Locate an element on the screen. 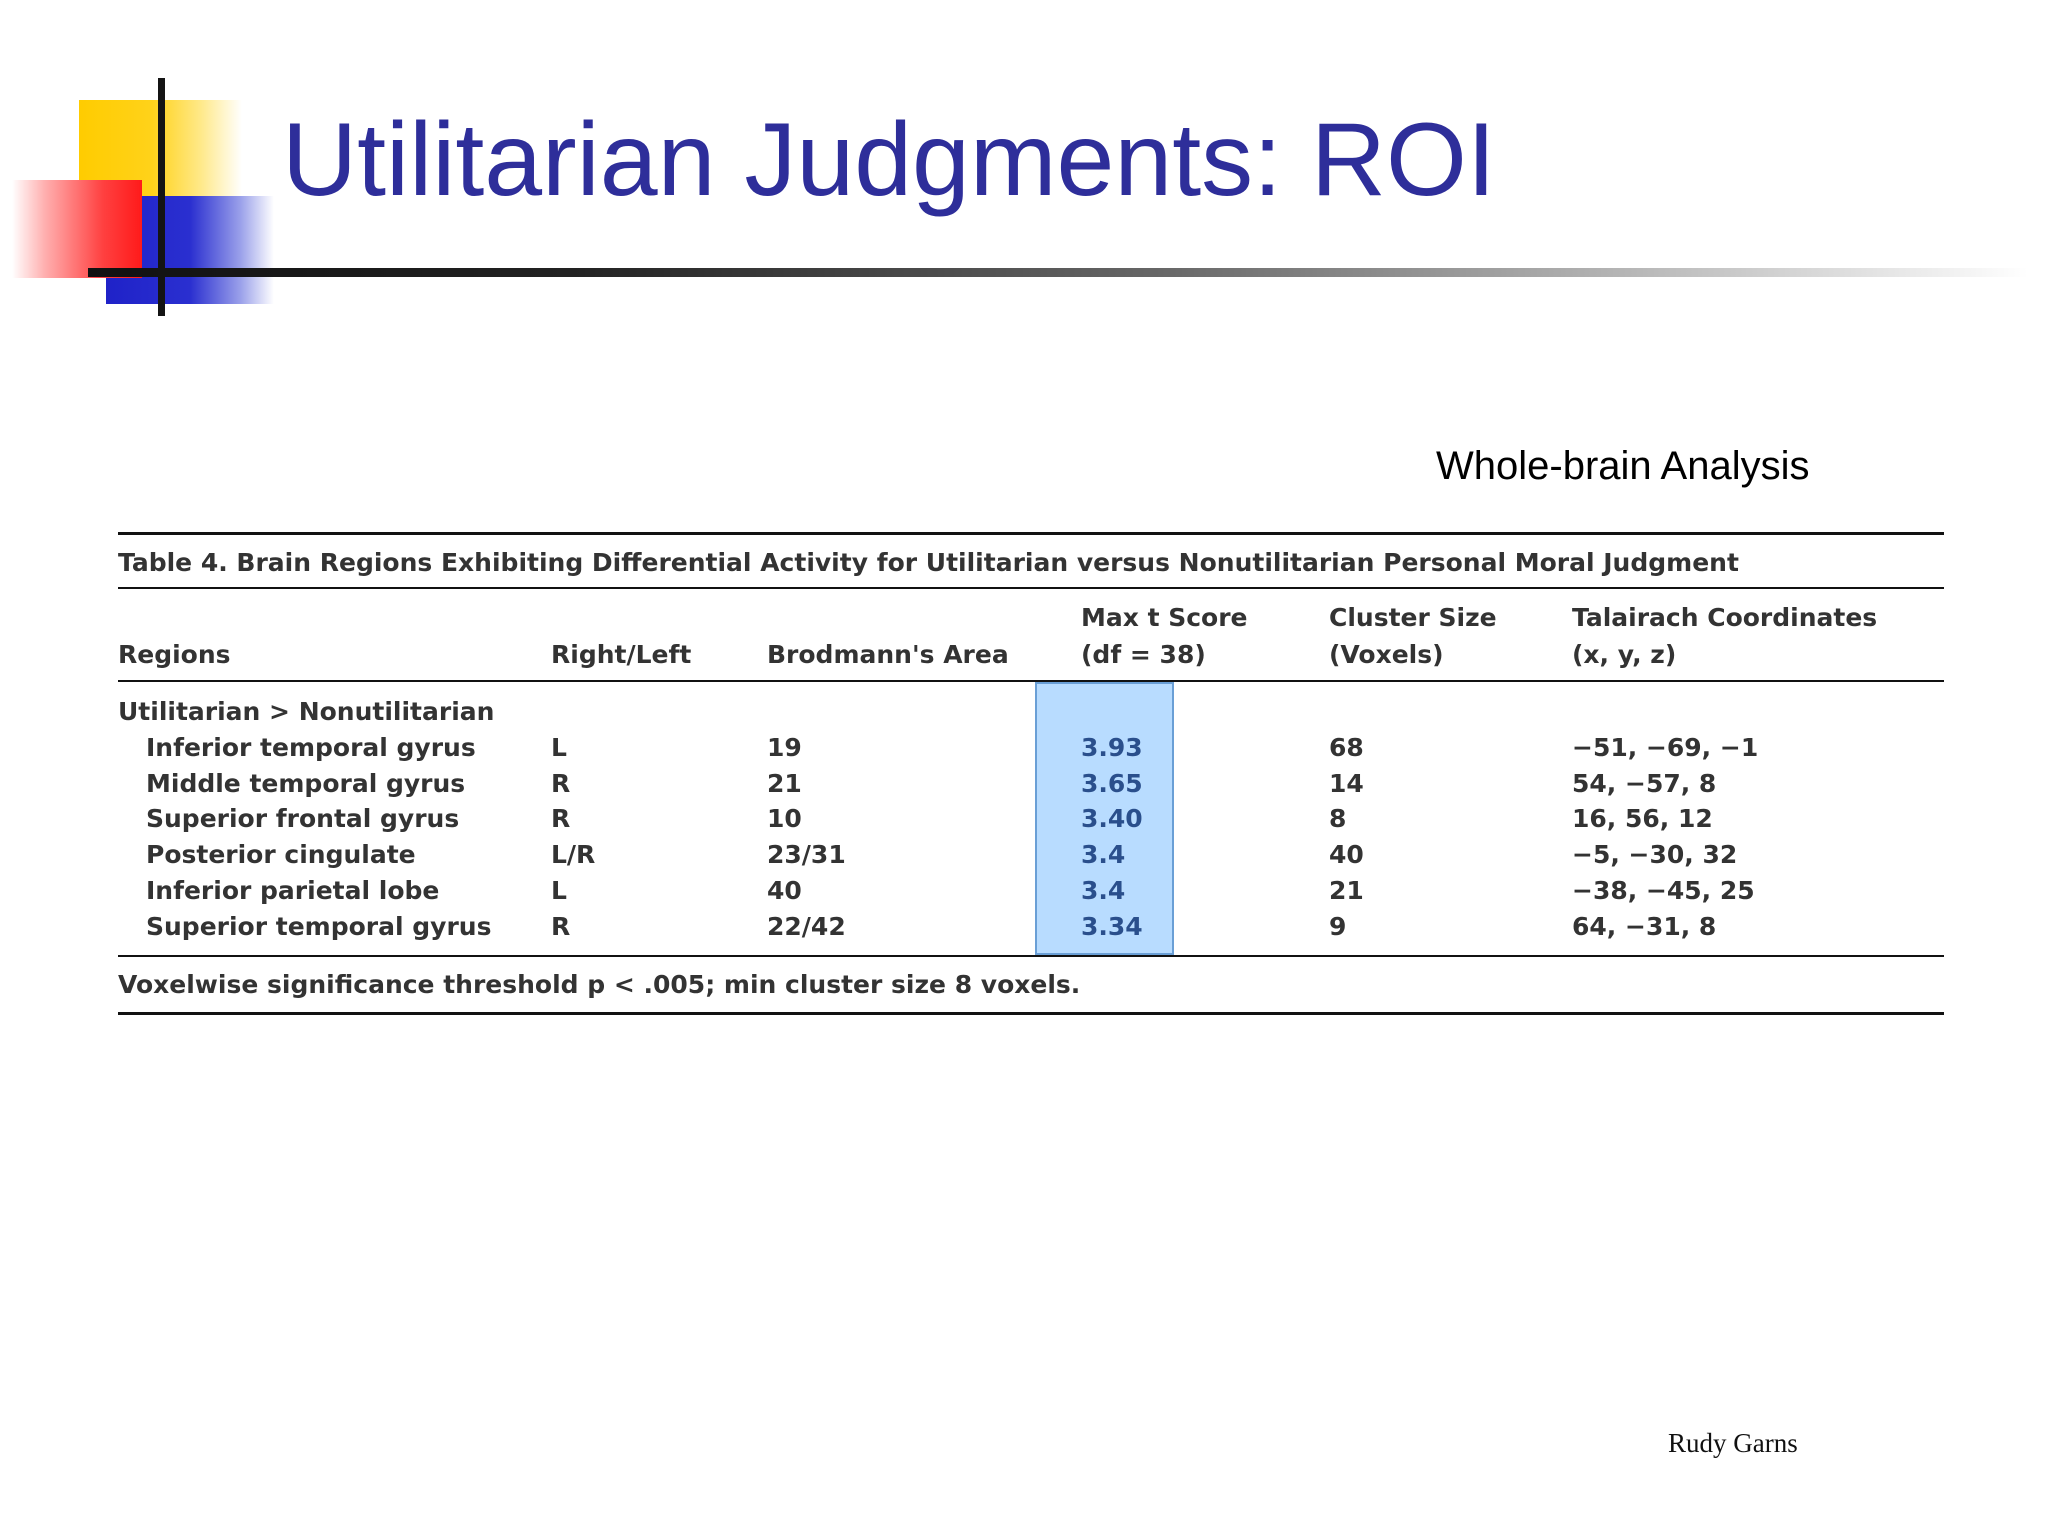 This screenshot has width=2048, height=1536. table-cell-tscore: 3.93 is located at coordinates (1112, 747).